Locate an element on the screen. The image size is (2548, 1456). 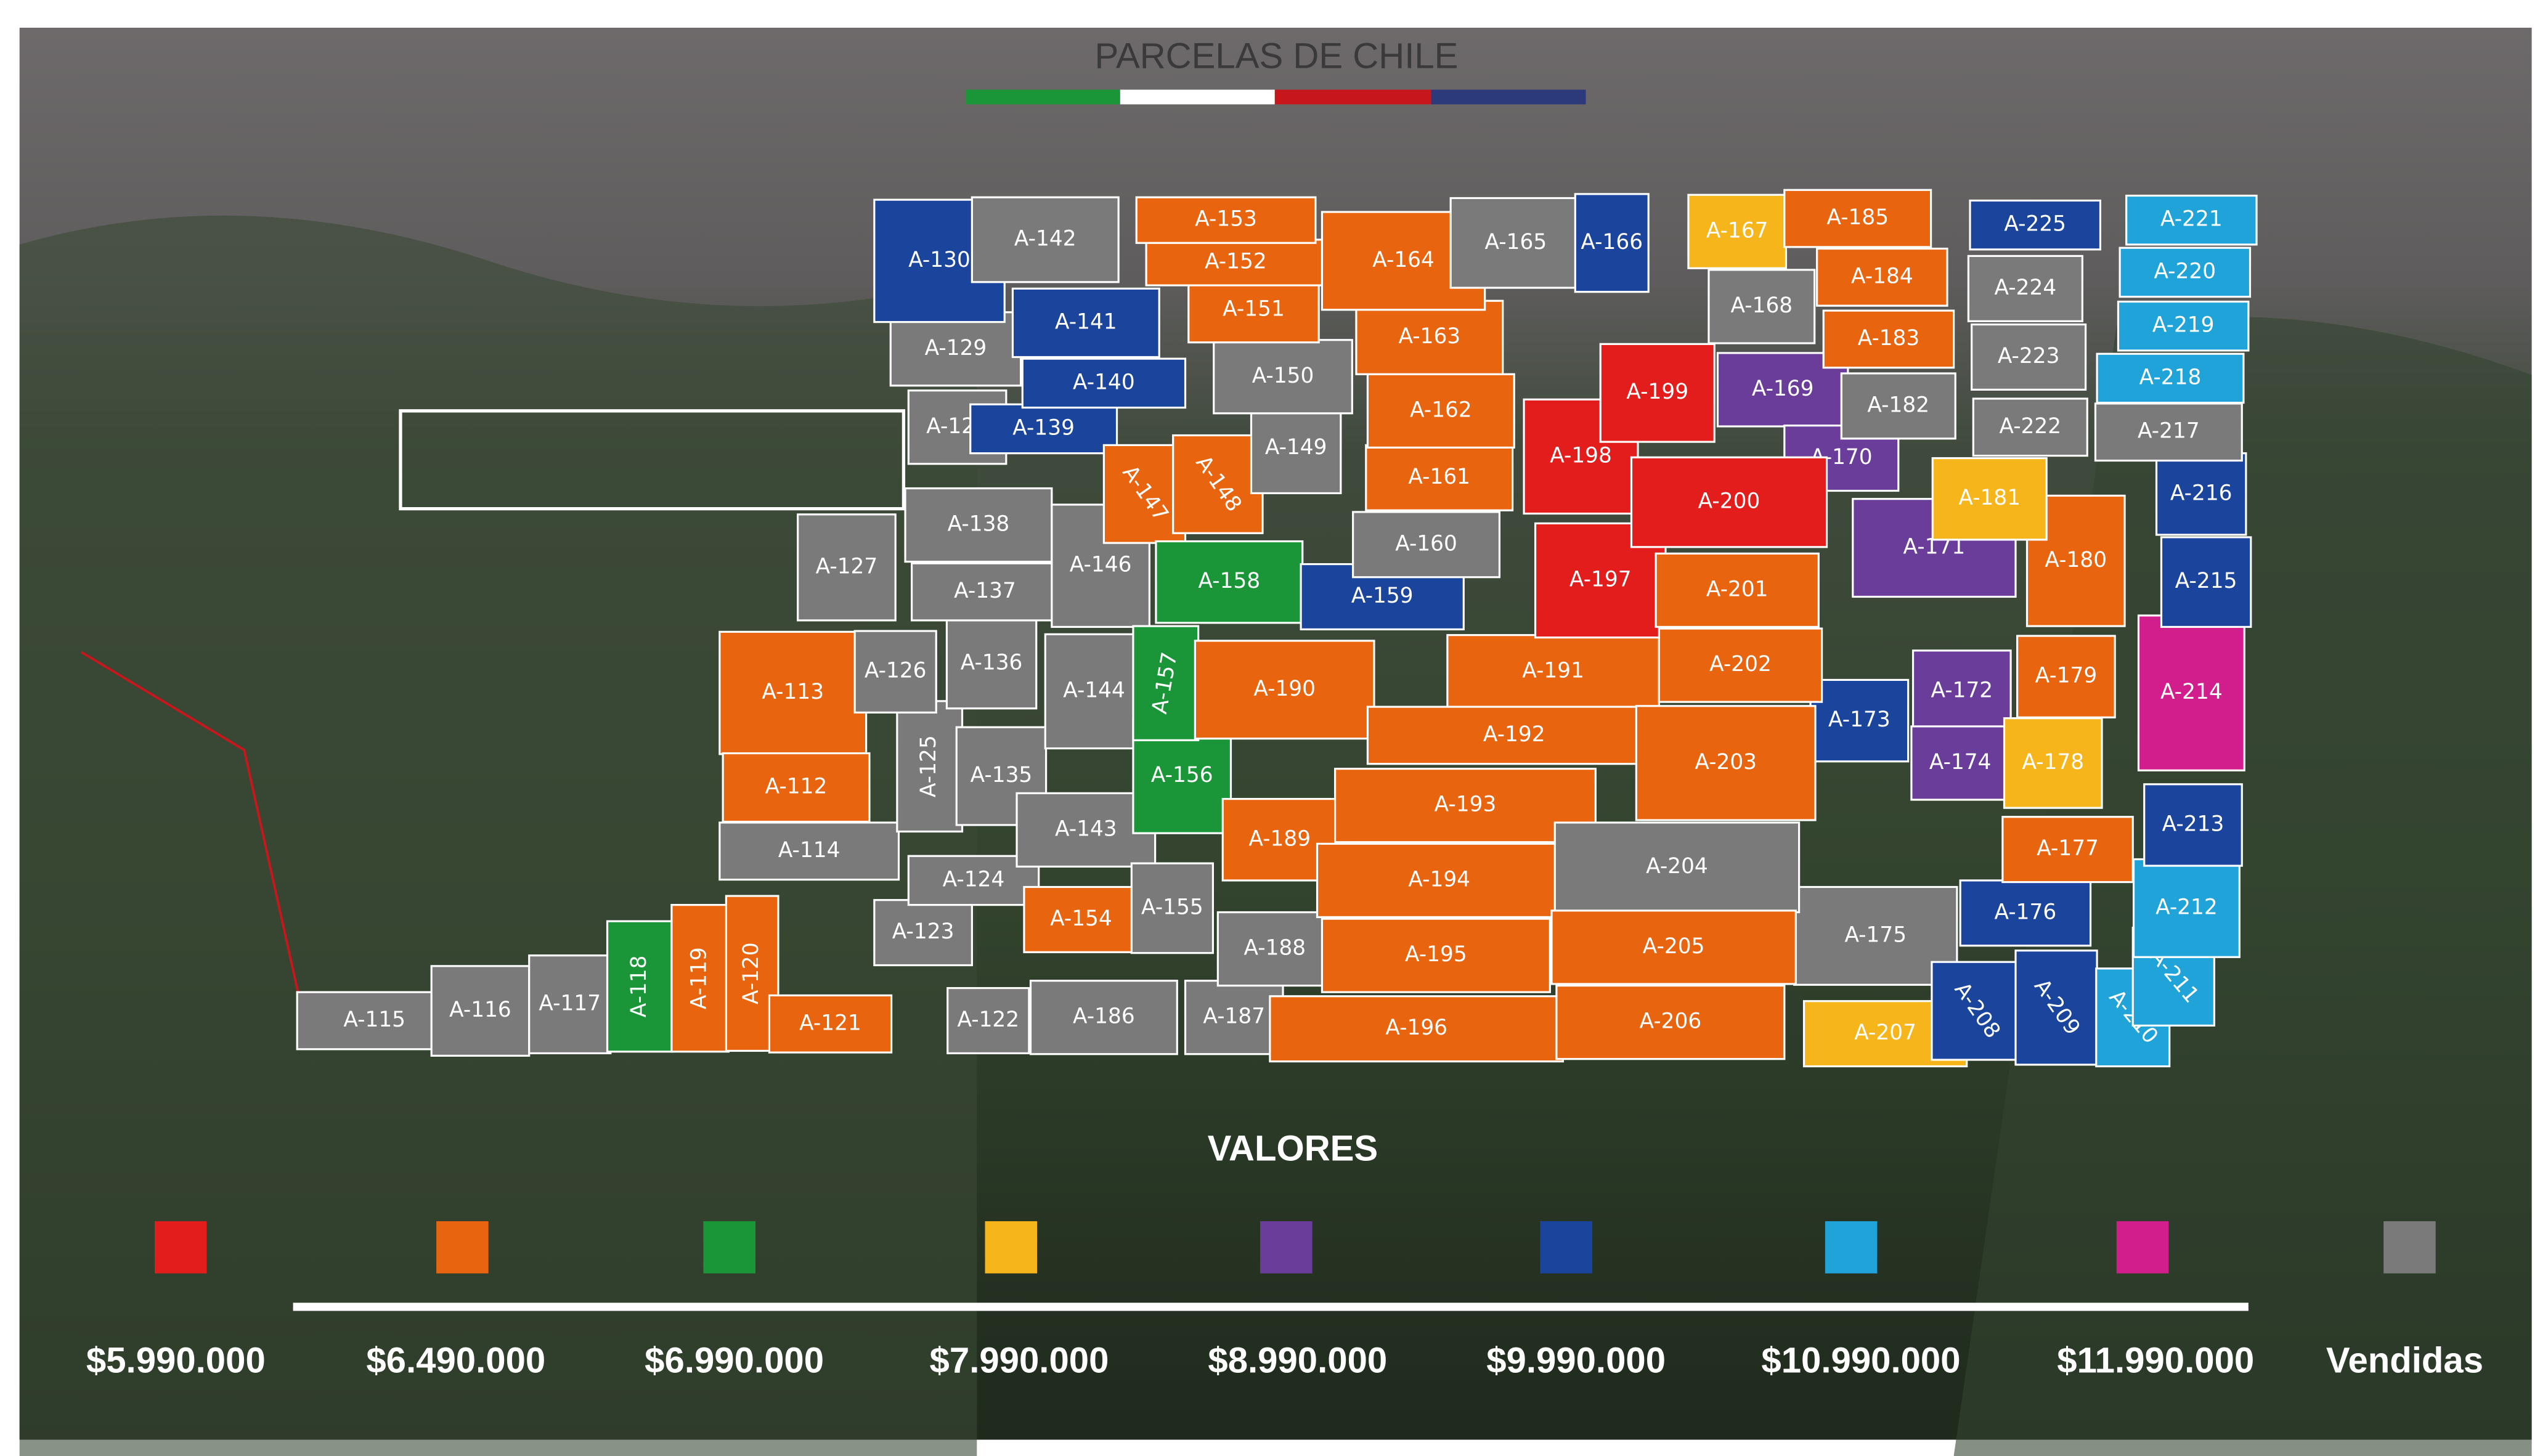
parcel: A-168 is located at coordinates (1762, 306).